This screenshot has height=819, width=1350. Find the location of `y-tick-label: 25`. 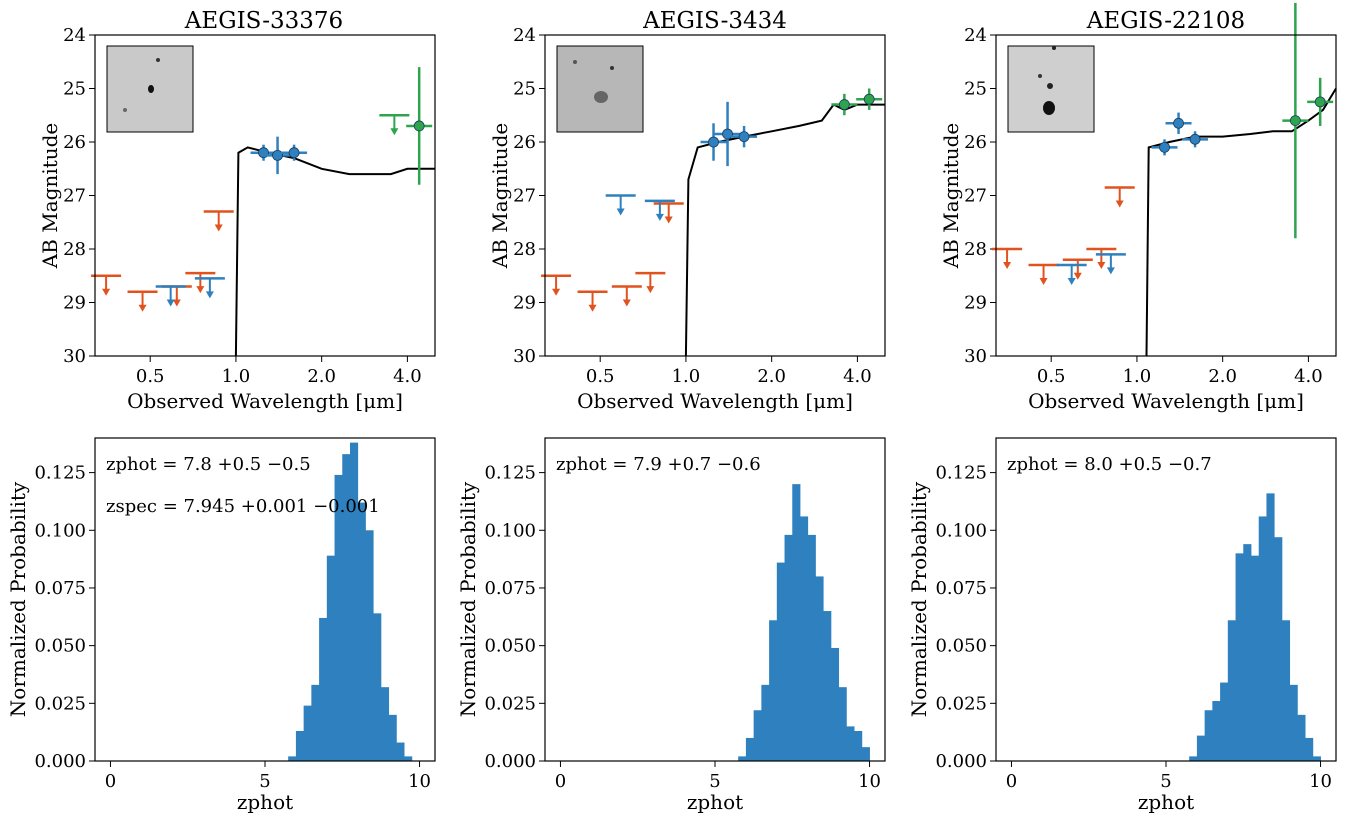

y-tick-label: 25 is located at coordinates (524, 89).